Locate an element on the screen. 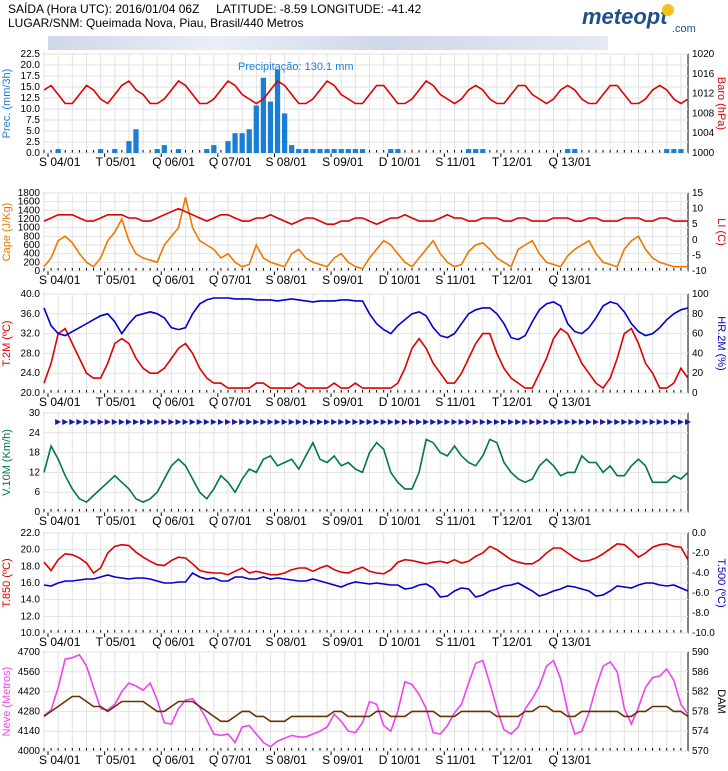  y-tick-left: 4420 is located at coordinates (29, 692).